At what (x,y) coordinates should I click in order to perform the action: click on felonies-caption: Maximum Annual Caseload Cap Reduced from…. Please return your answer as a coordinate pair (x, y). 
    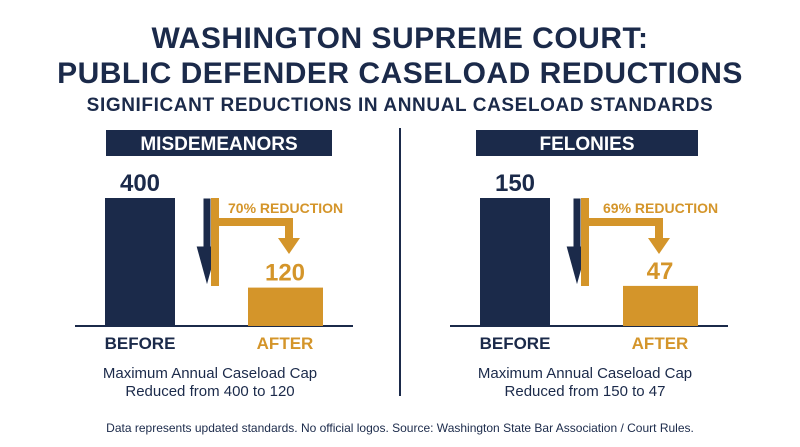
    Looking at the image, I should click on (585, 383).